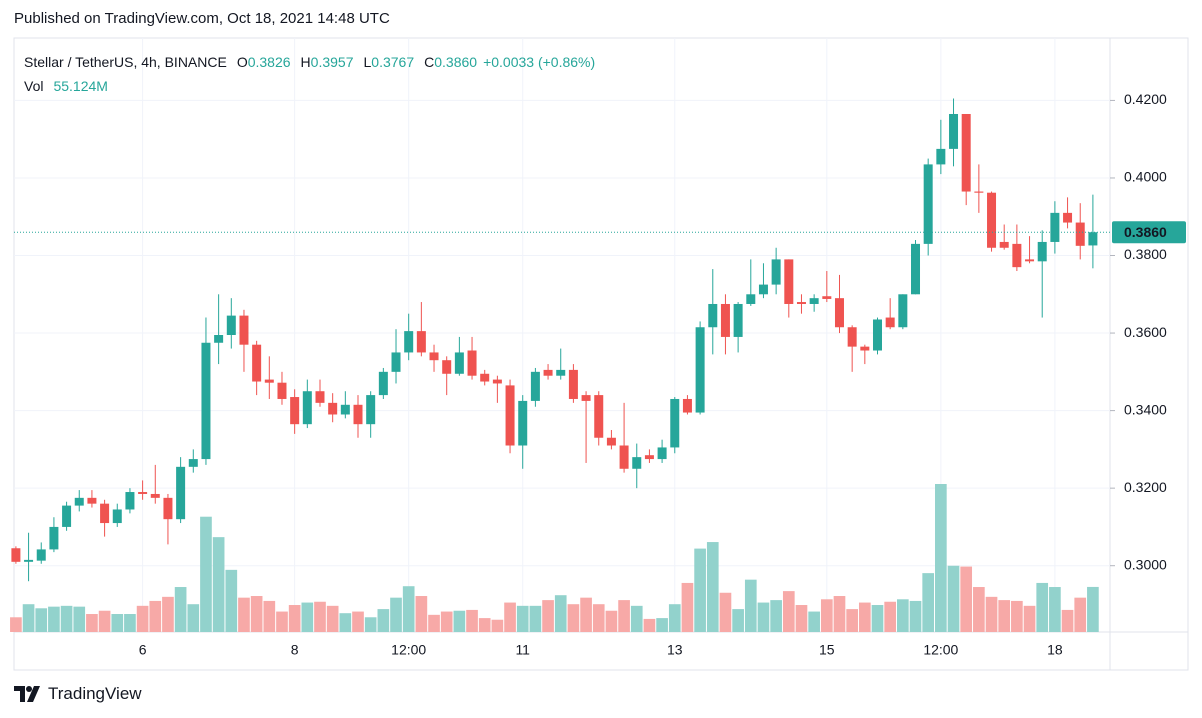  I want to click on brand: TradingView, so click(78, 694).